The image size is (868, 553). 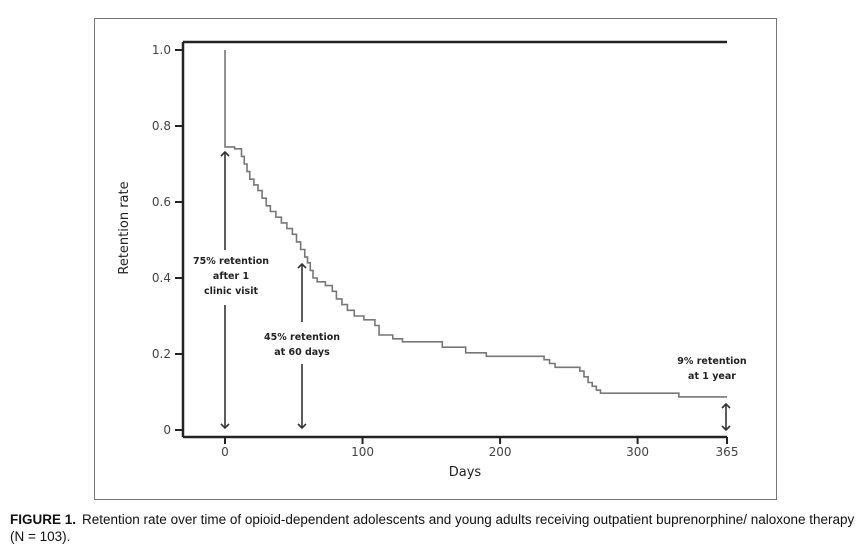 What do you see at coordinates (225, 452) in the screenshot?
I see `x-tick-label: 0` at bounding box center [225, 452].